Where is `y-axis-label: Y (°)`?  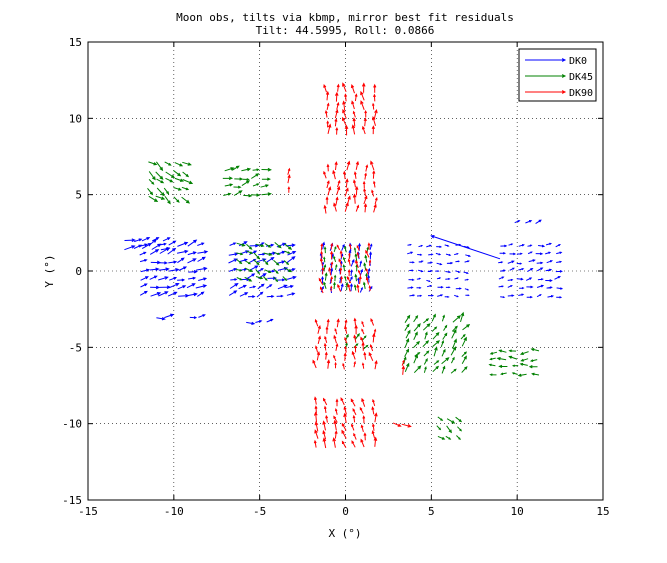 y-axis-label: Y (°) is located at coordinates (49, 270).